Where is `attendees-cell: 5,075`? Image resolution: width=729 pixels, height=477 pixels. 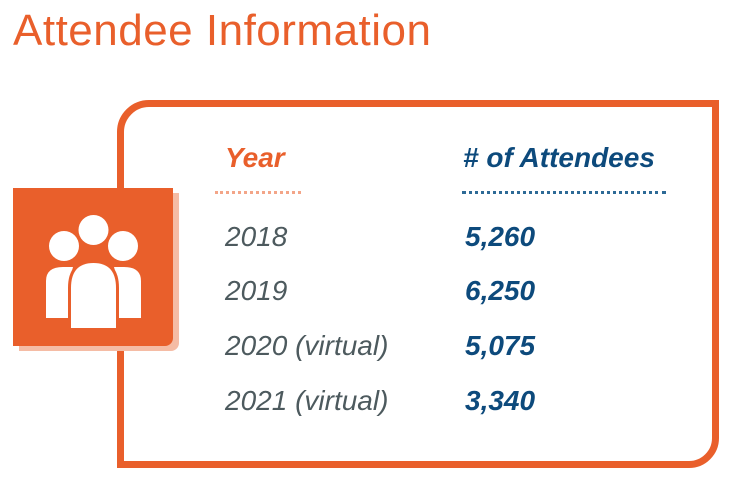
attendees-cell: 5,075 is located at coordinates (500, 345).